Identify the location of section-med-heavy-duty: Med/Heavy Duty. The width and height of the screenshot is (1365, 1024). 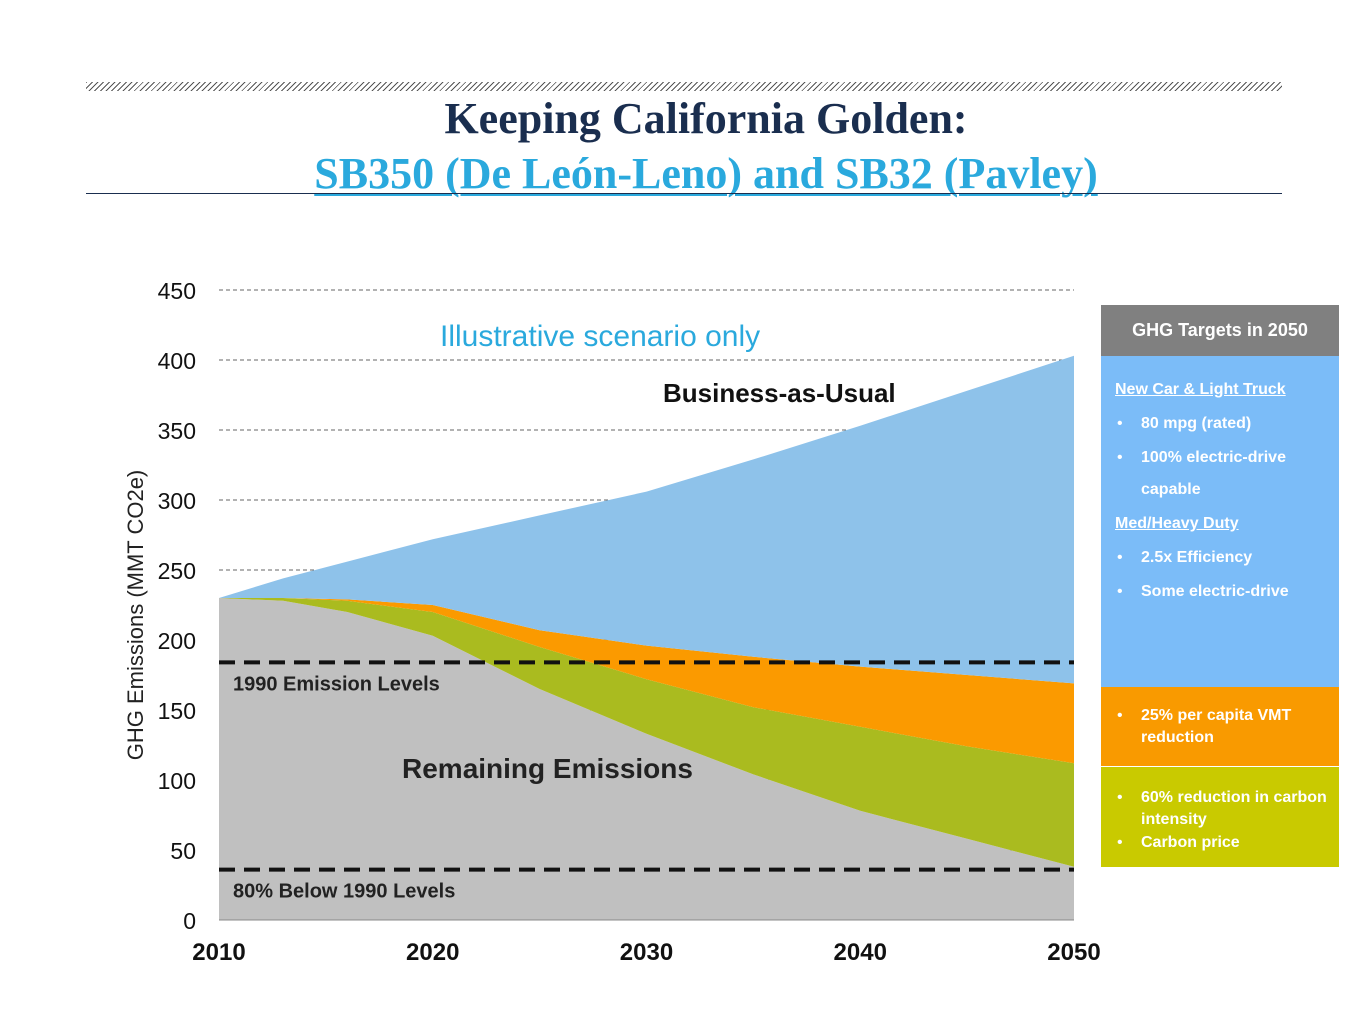
(1177, 523).